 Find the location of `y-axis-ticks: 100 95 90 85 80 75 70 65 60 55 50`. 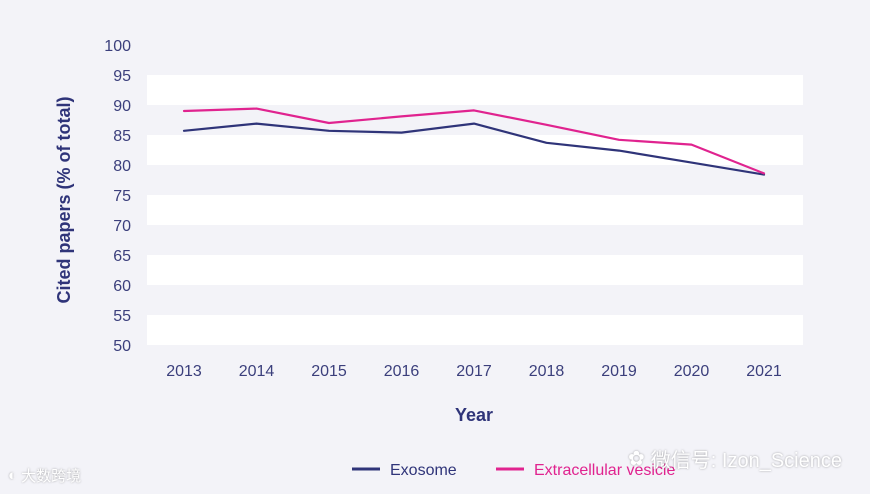

y-axis-ticks: 100 95 90 85 80 75 70 65 60 55 50 is located at coordinates (117, 196).